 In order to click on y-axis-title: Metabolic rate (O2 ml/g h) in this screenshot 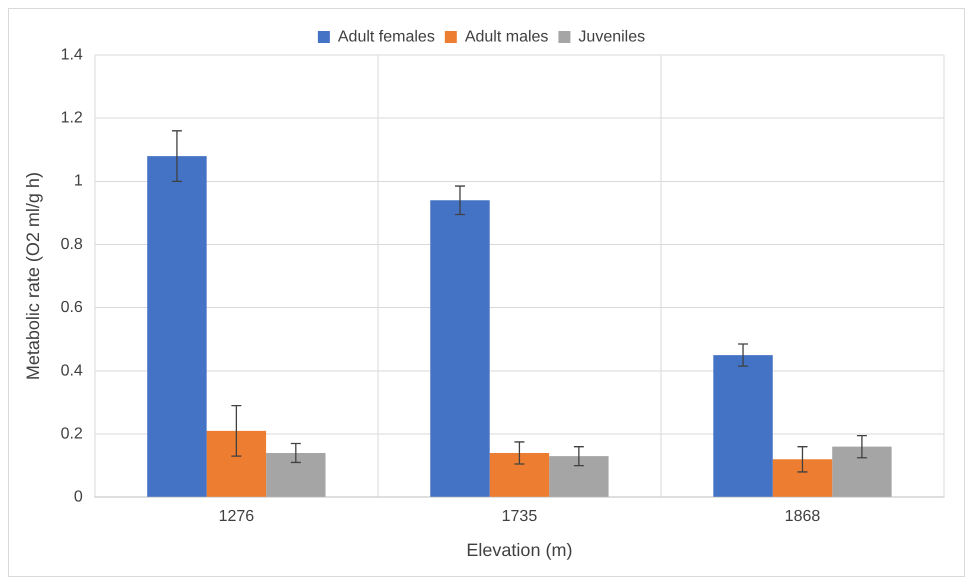, I will do `click(32, 276)`.